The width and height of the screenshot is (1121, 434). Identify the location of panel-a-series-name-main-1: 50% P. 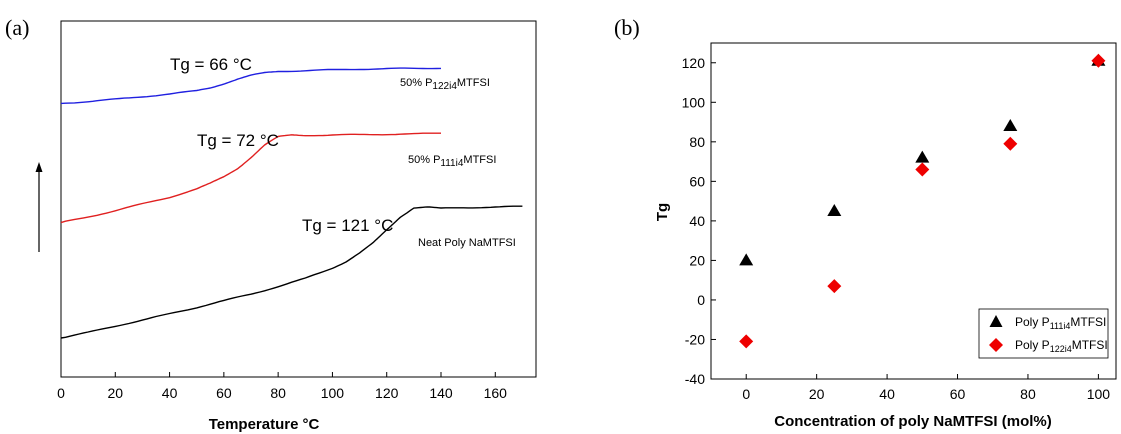
(424, 160).